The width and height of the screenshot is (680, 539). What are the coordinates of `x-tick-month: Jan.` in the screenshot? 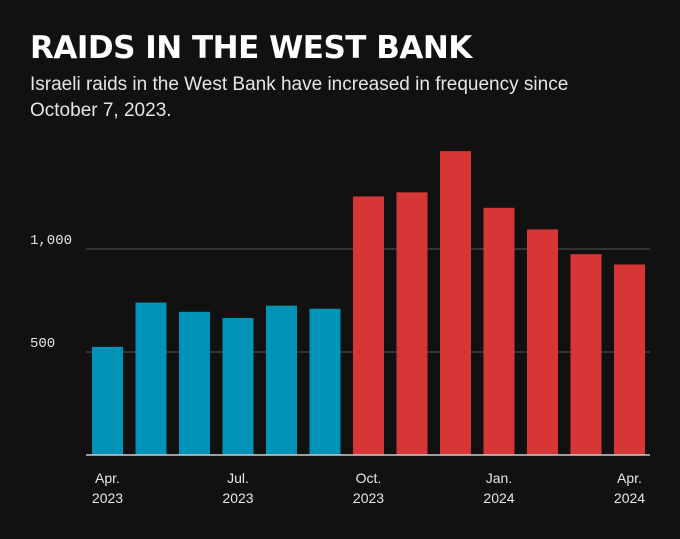 It's located at (499, 478).